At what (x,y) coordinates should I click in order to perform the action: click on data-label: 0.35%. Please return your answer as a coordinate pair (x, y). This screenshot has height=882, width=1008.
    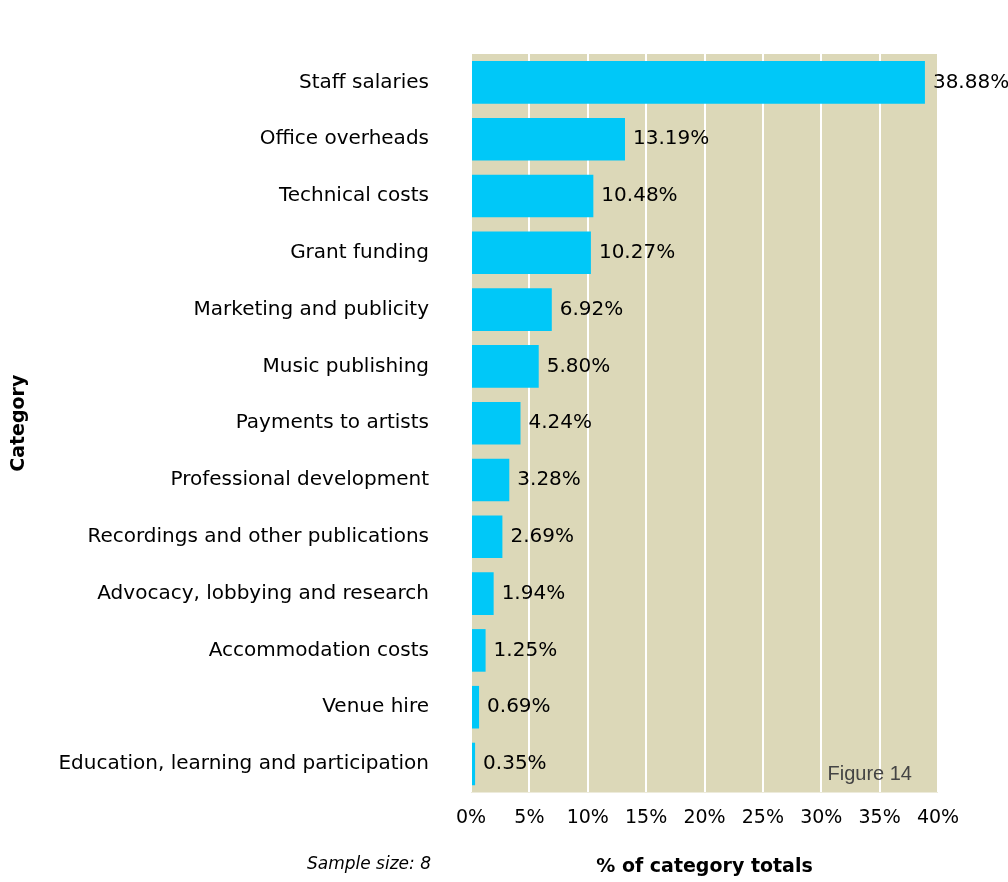
    Looking at the image, I should click on (515, 762).